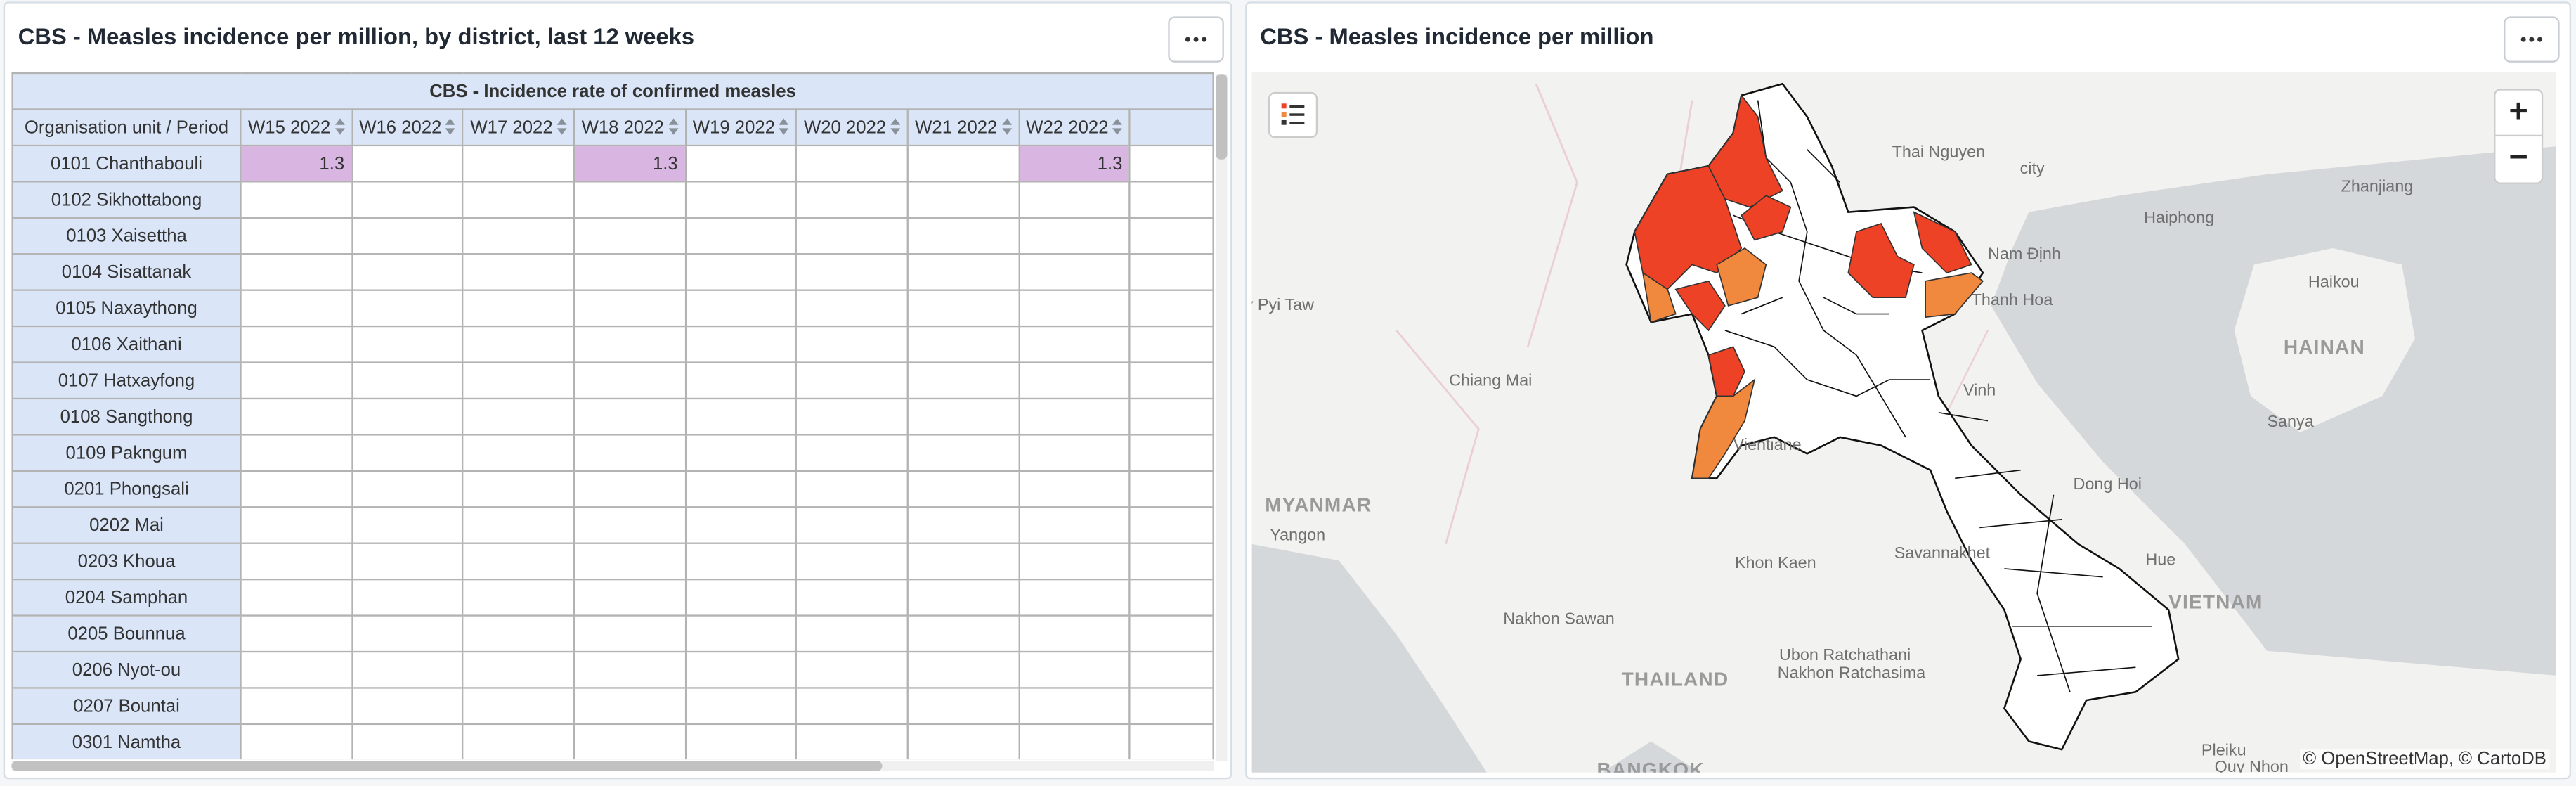 The height and width of the screenshot is (786, 2576). I want to click on table-row: 0104 Sisattanak, so click(612, 272).